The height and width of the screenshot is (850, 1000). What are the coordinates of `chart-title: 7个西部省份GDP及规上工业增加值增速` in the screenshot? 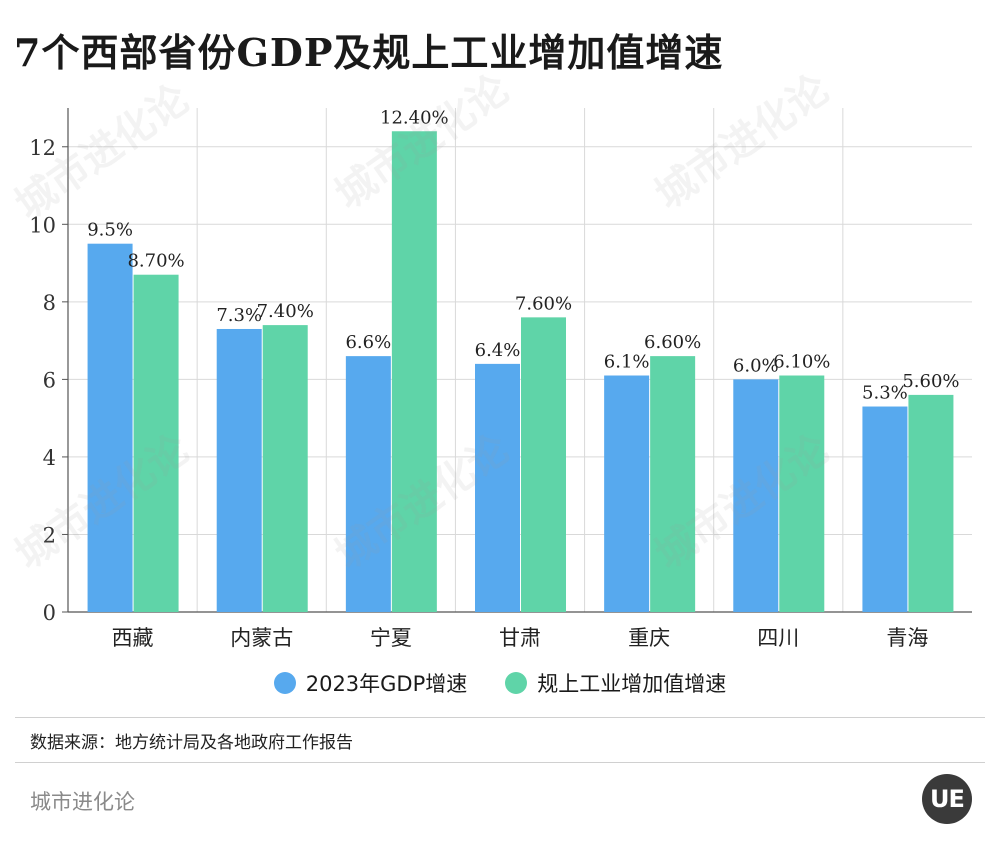 It's located at (369, 52).